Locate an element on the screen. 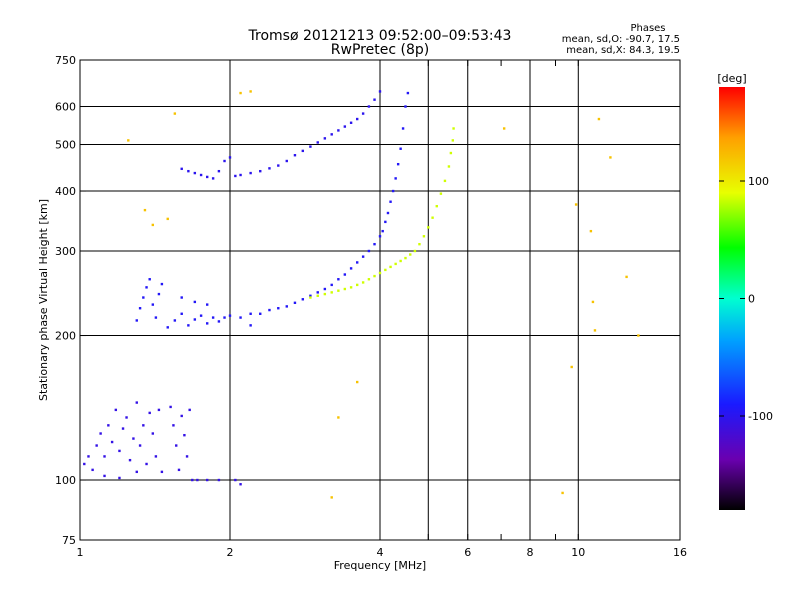 Image resolution: width=800 pixels, height=600 pixels. x-tick-label: 10 is located at coordinates (578, 552).